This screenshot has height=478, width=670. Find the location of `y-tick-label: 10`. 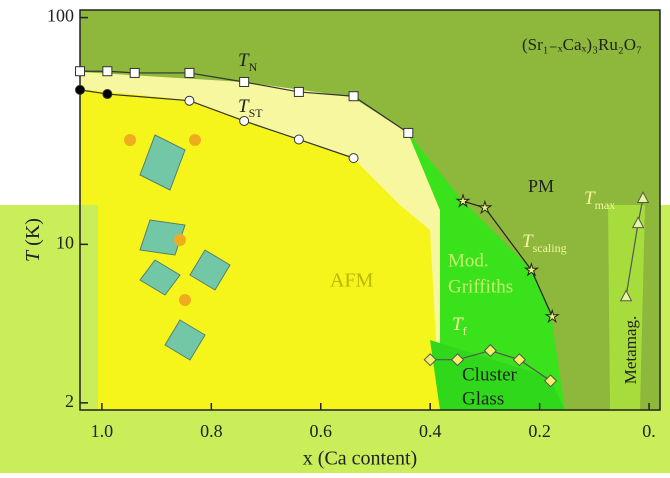

y-tick-label: 10 is located at coordinates (65, 242).